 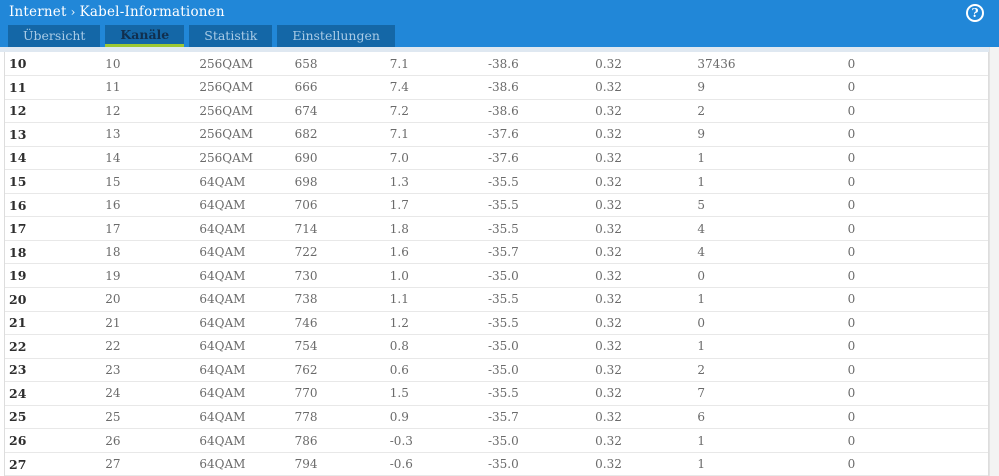 What do you see at coordinates (338, 417) in the screenshot?
I see `cell-frequency: 778` at bounding box center [338, 417].